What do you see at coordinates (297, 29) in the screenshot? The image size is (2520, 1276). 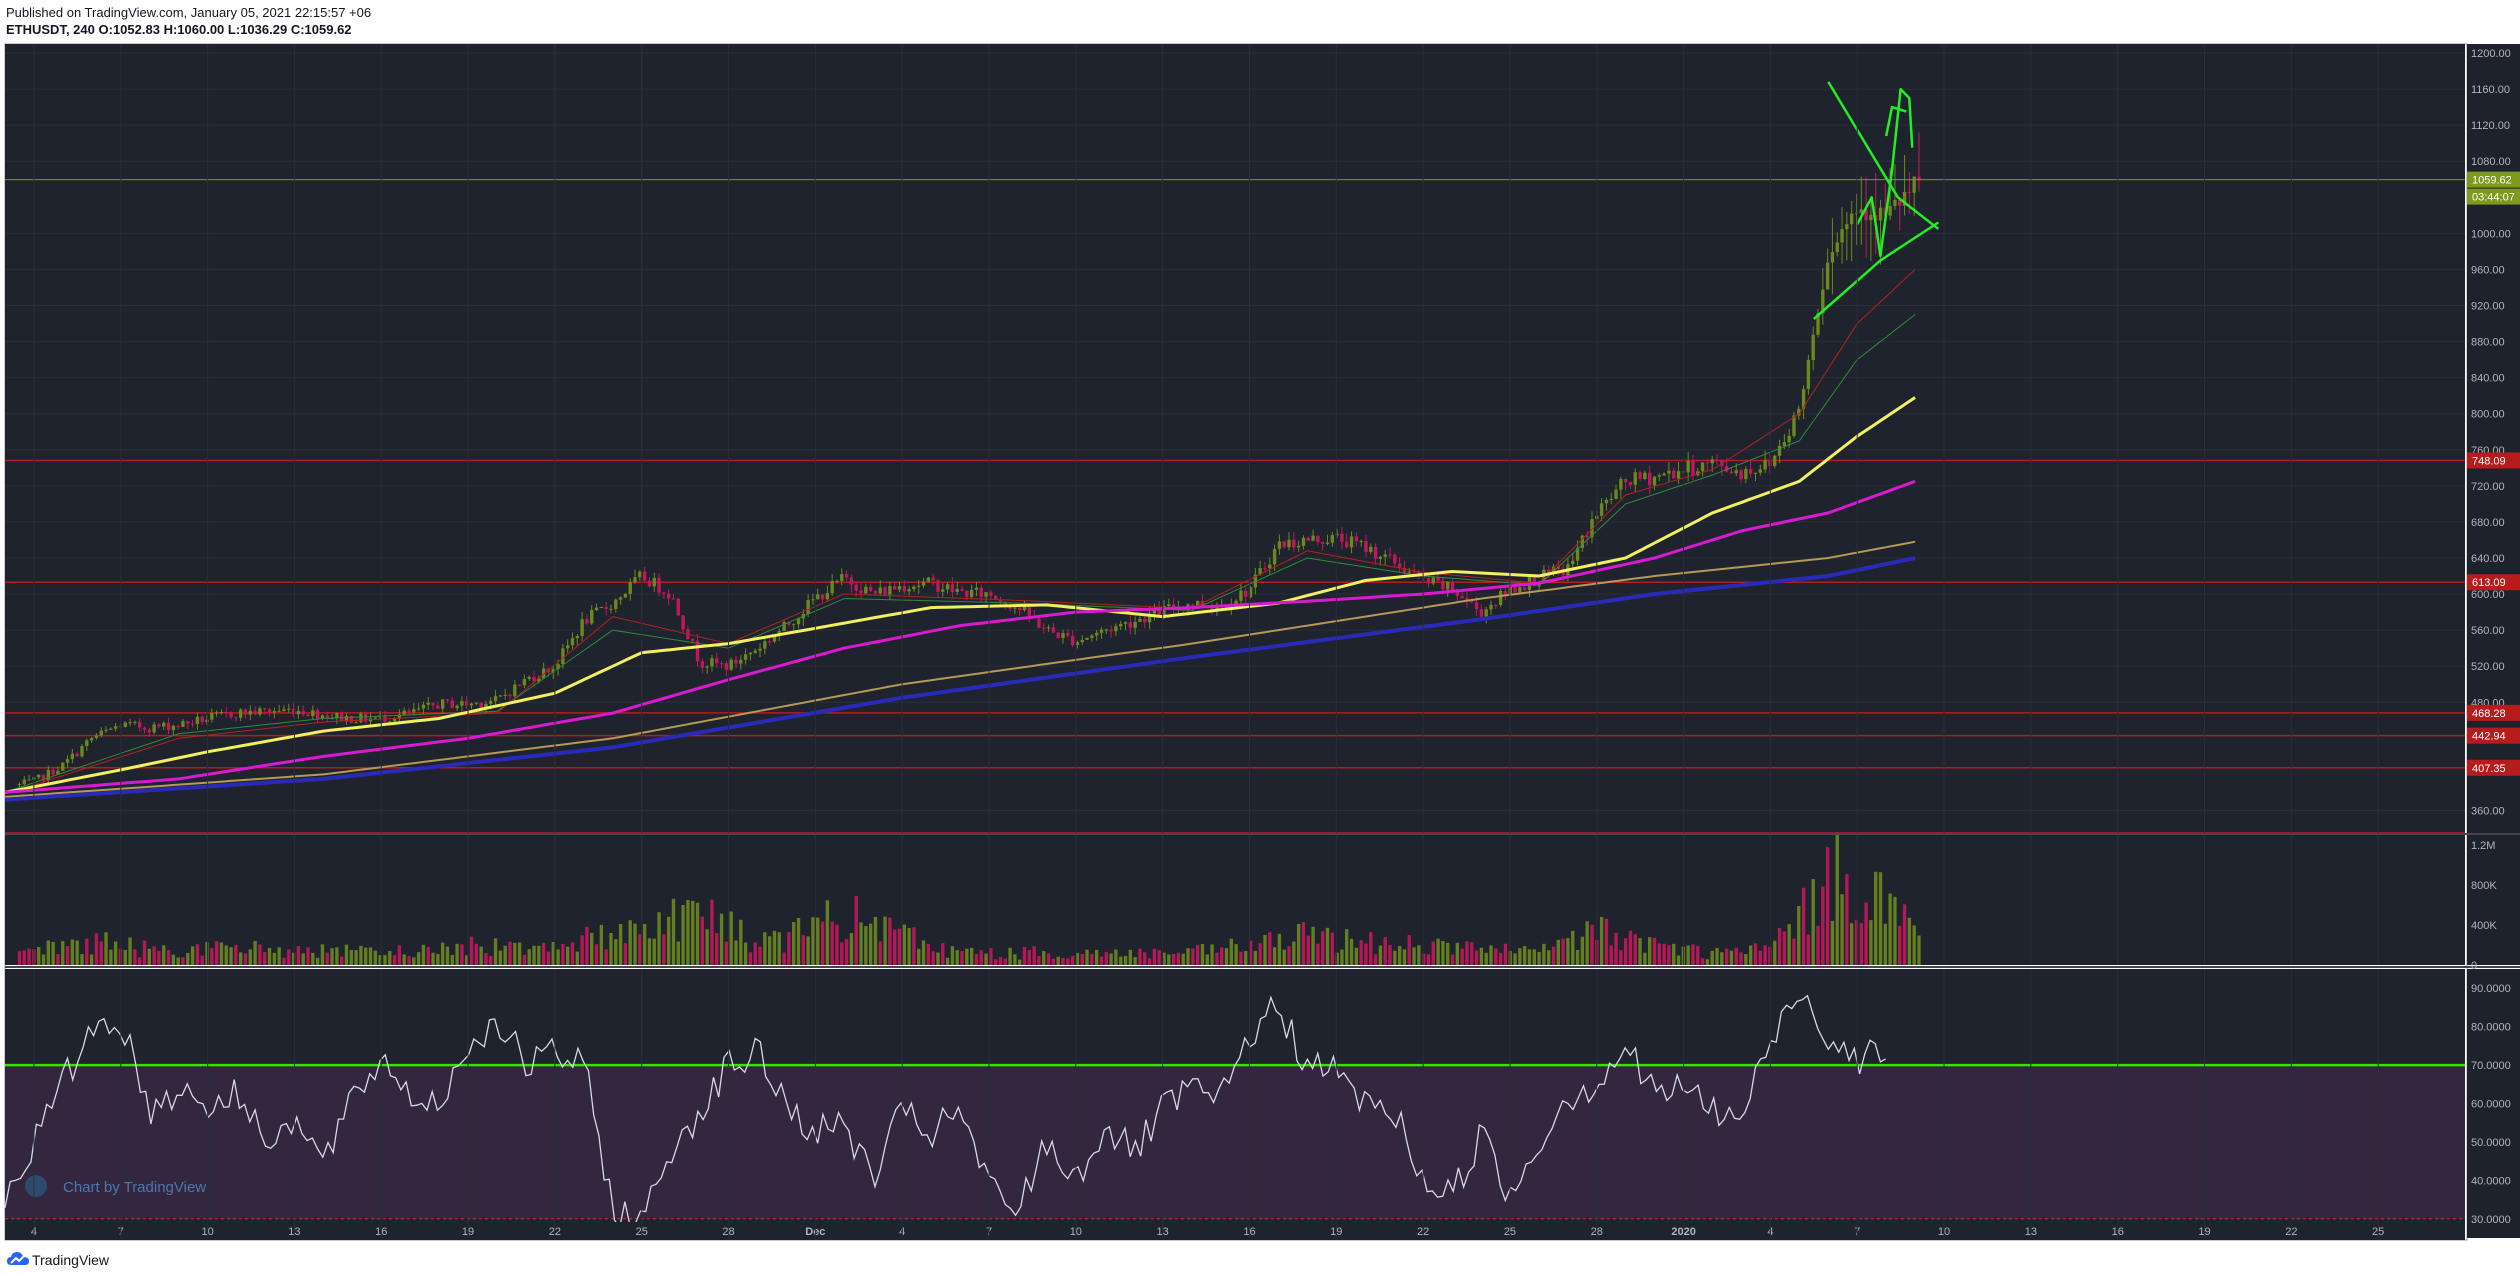 I see `close-label: C:` at bounding box center [297, 29].